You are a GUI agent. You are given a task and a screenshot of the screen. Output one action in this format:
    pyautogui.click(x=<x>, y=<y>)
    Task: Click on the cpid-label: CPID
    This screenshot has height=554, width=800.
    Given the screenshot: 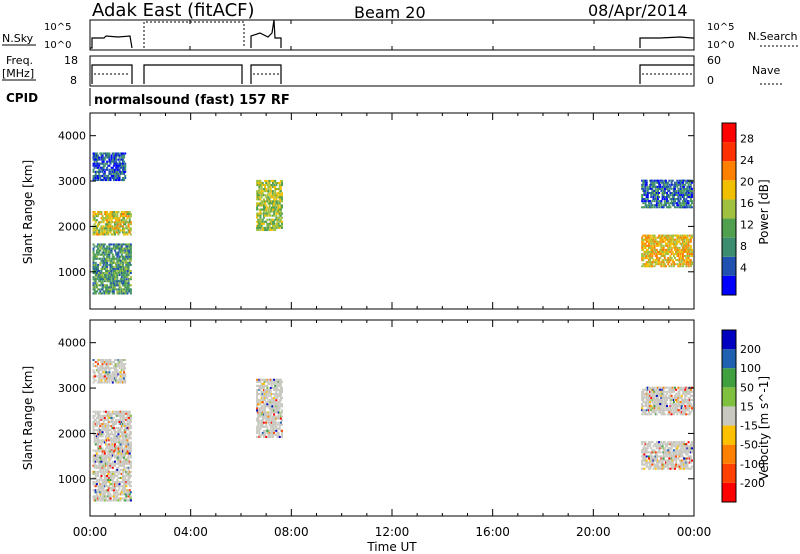 What is the action you would take?
    pyautogui.click(x=22, y=98)
    